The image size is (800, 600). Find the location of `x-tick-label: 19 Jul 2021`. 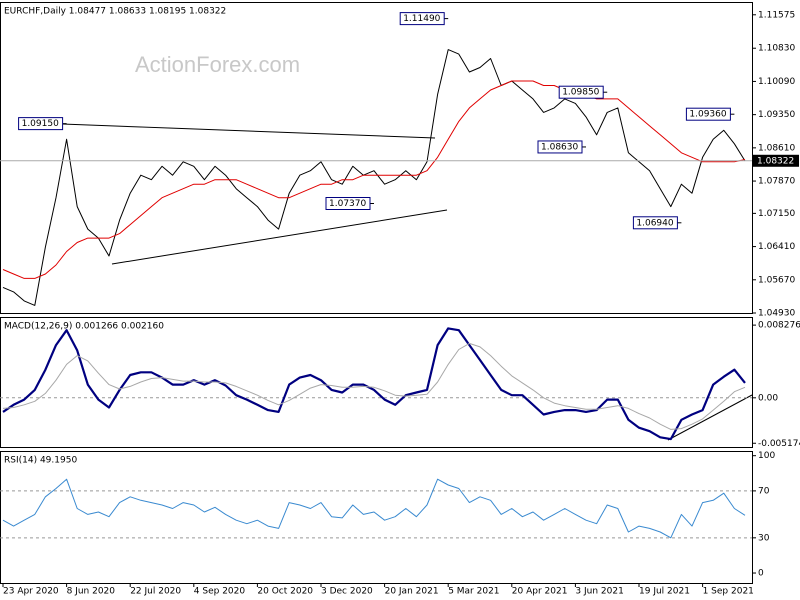

x-tick-label: 19 Jul 2021 is located at coordinates (664, 592).